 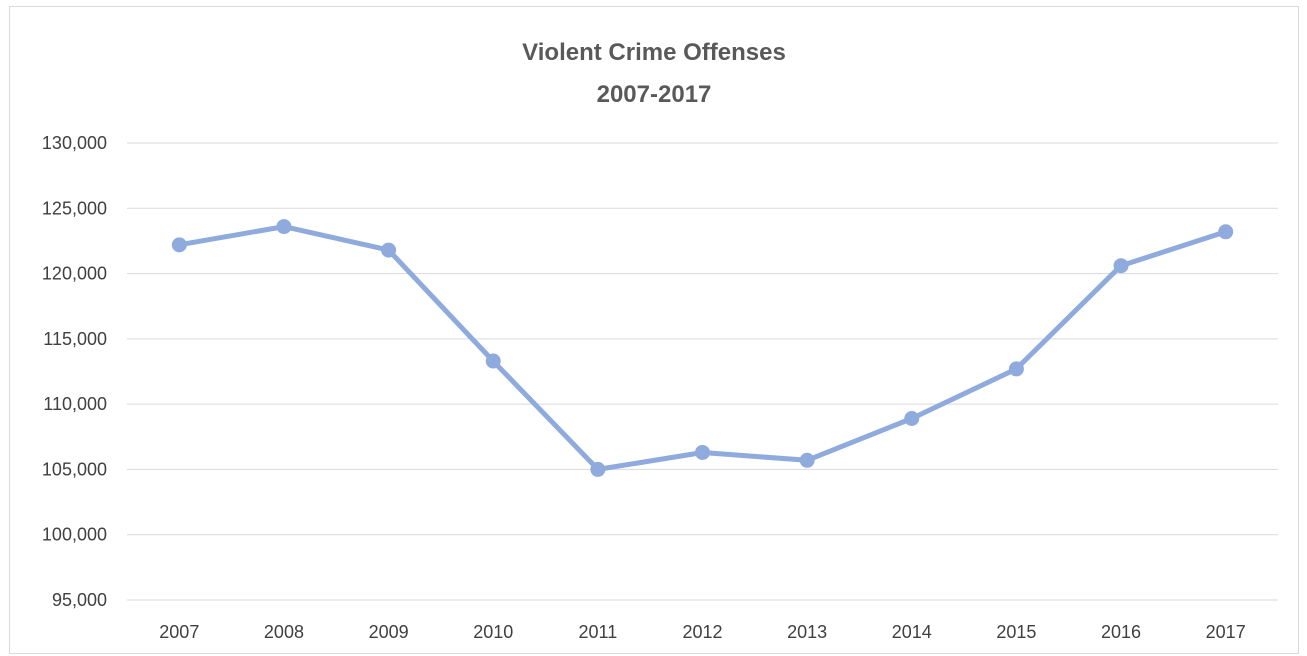 I want to click on x-tick-label: 2008, so click(x=284, y=632).